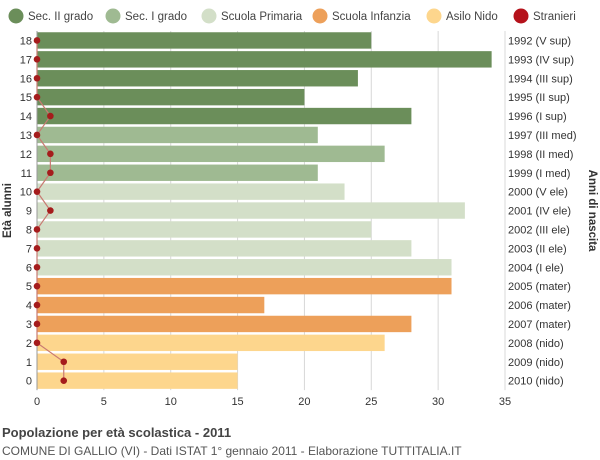 The height and width of the screenshot is (460, 600). What do you see at coordinates (536, 382) in the screenshot?
I see `birth-year-label: 2010 (nido)` at bounding box center [536, 382].